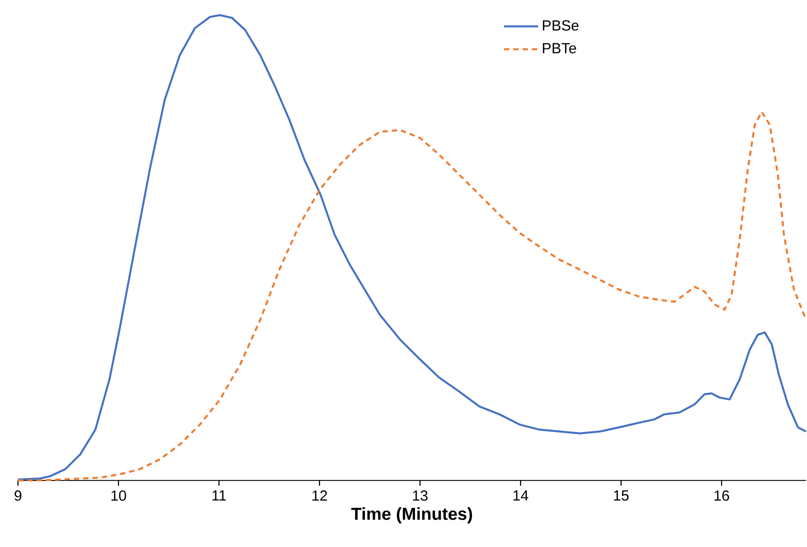  What do you see at coordinates (722, 495) in the screenshot?
I see `x-tick-label: 16` at bounding box center [722, 495].